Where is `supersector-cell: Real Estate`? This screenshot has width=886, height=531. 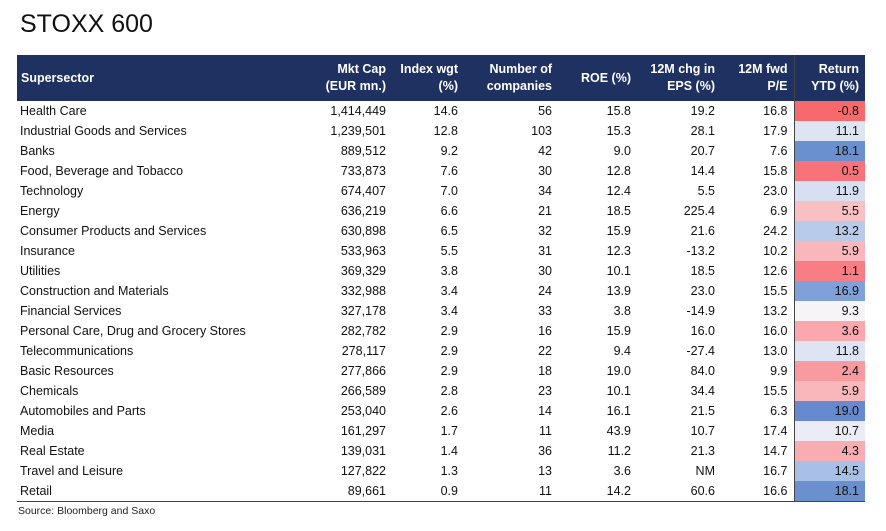
supersector-cell: Real Estate is located at coordinates (52, 451).